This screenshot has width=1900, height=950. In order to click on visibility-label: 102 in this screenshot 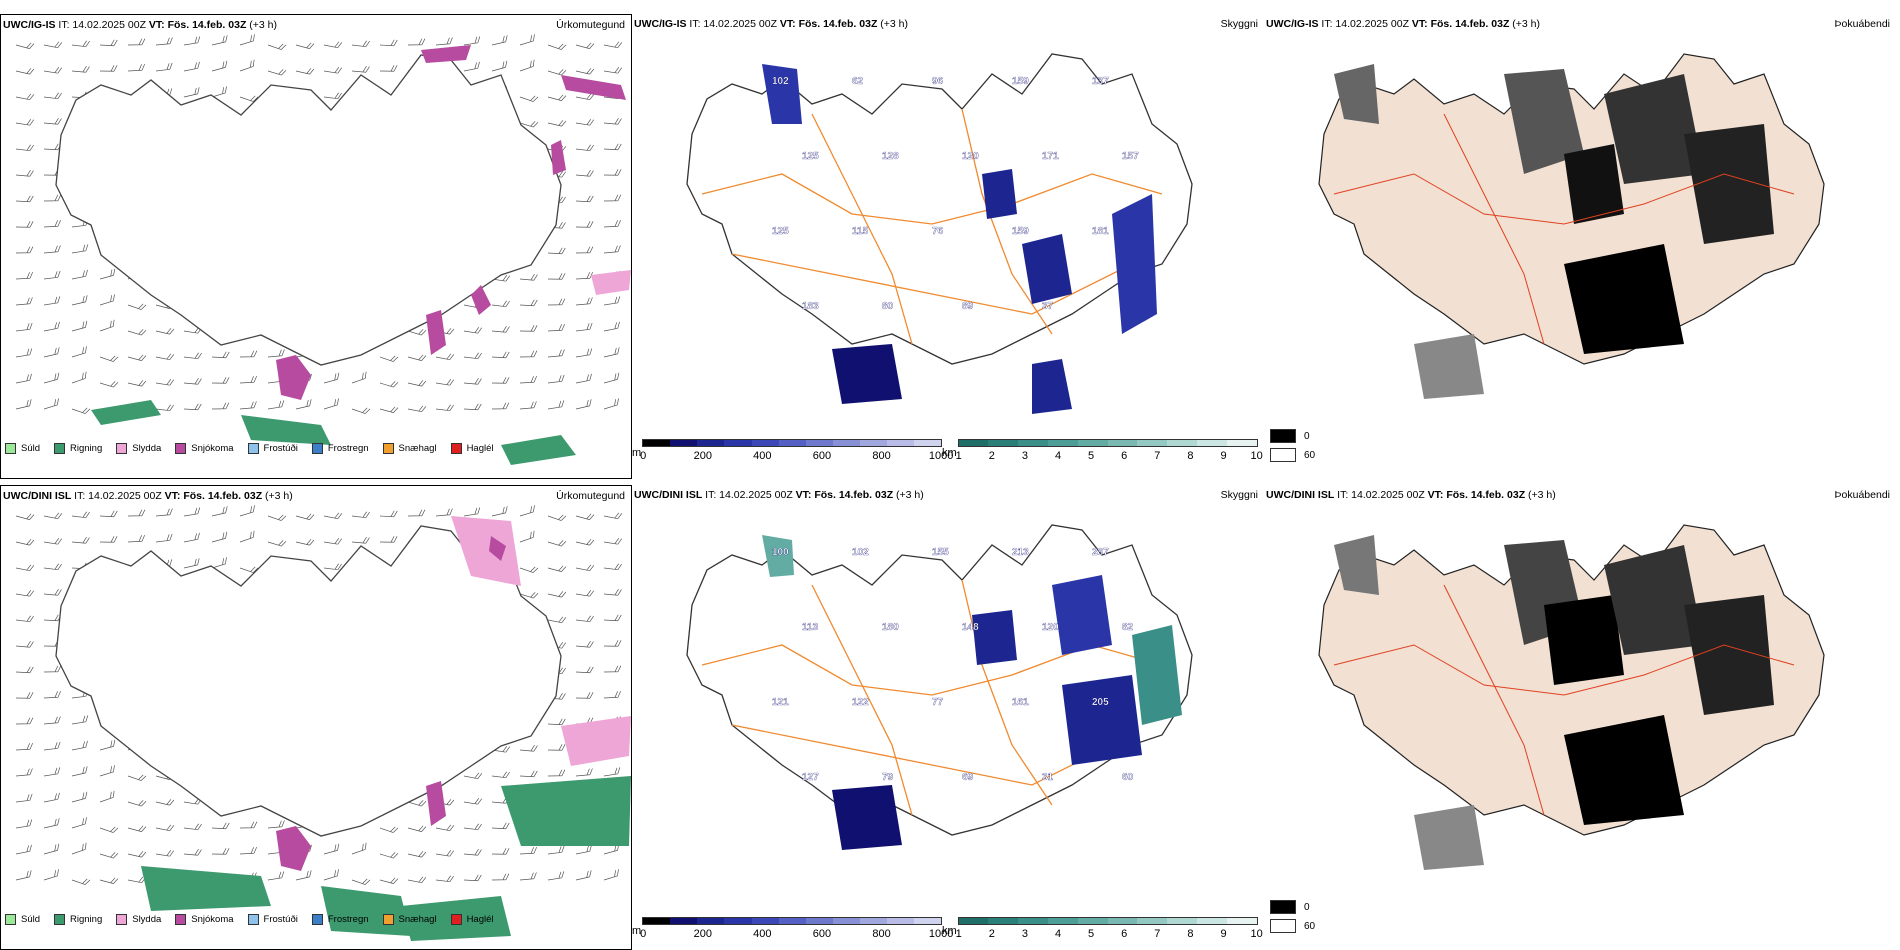, I will do `click(780, 81)`.